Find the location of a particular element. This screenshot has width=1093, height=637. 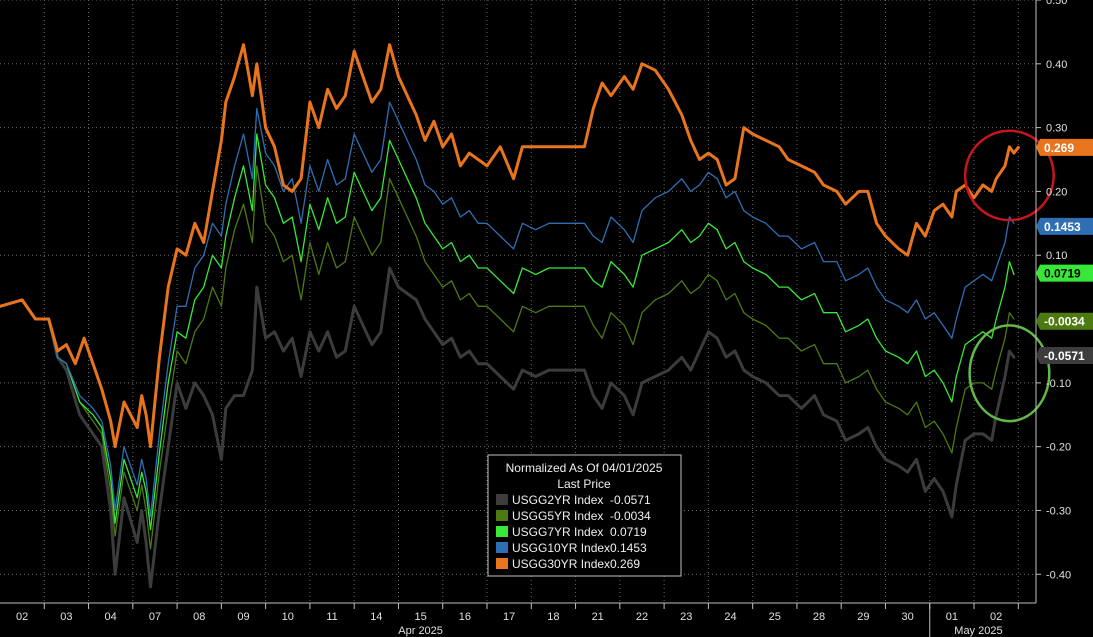

legend-series-value: 0.269 is located at coordinates (625, 564).